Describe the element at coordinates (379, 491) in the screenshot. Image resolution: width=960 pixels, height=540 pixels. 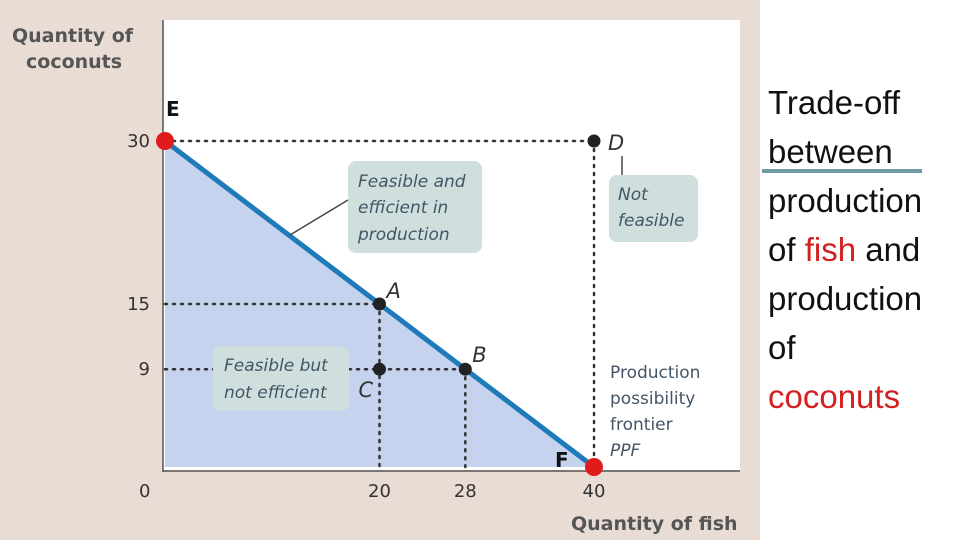
I see `x-tick-20: 20` at that location.